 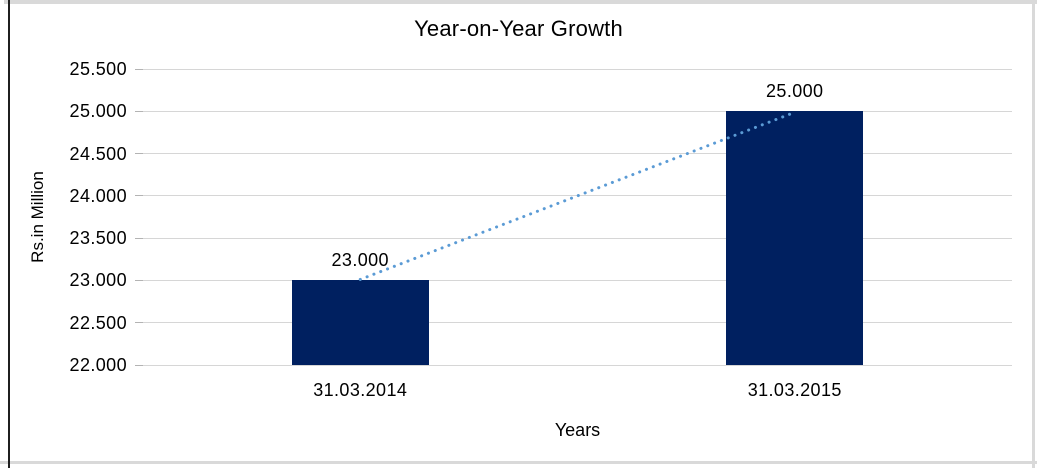 What do you see at coordinates (518, 28) in the screenshot?
I see `chart-title: Year-on-Year Growth` at bounding box center [518, 28].